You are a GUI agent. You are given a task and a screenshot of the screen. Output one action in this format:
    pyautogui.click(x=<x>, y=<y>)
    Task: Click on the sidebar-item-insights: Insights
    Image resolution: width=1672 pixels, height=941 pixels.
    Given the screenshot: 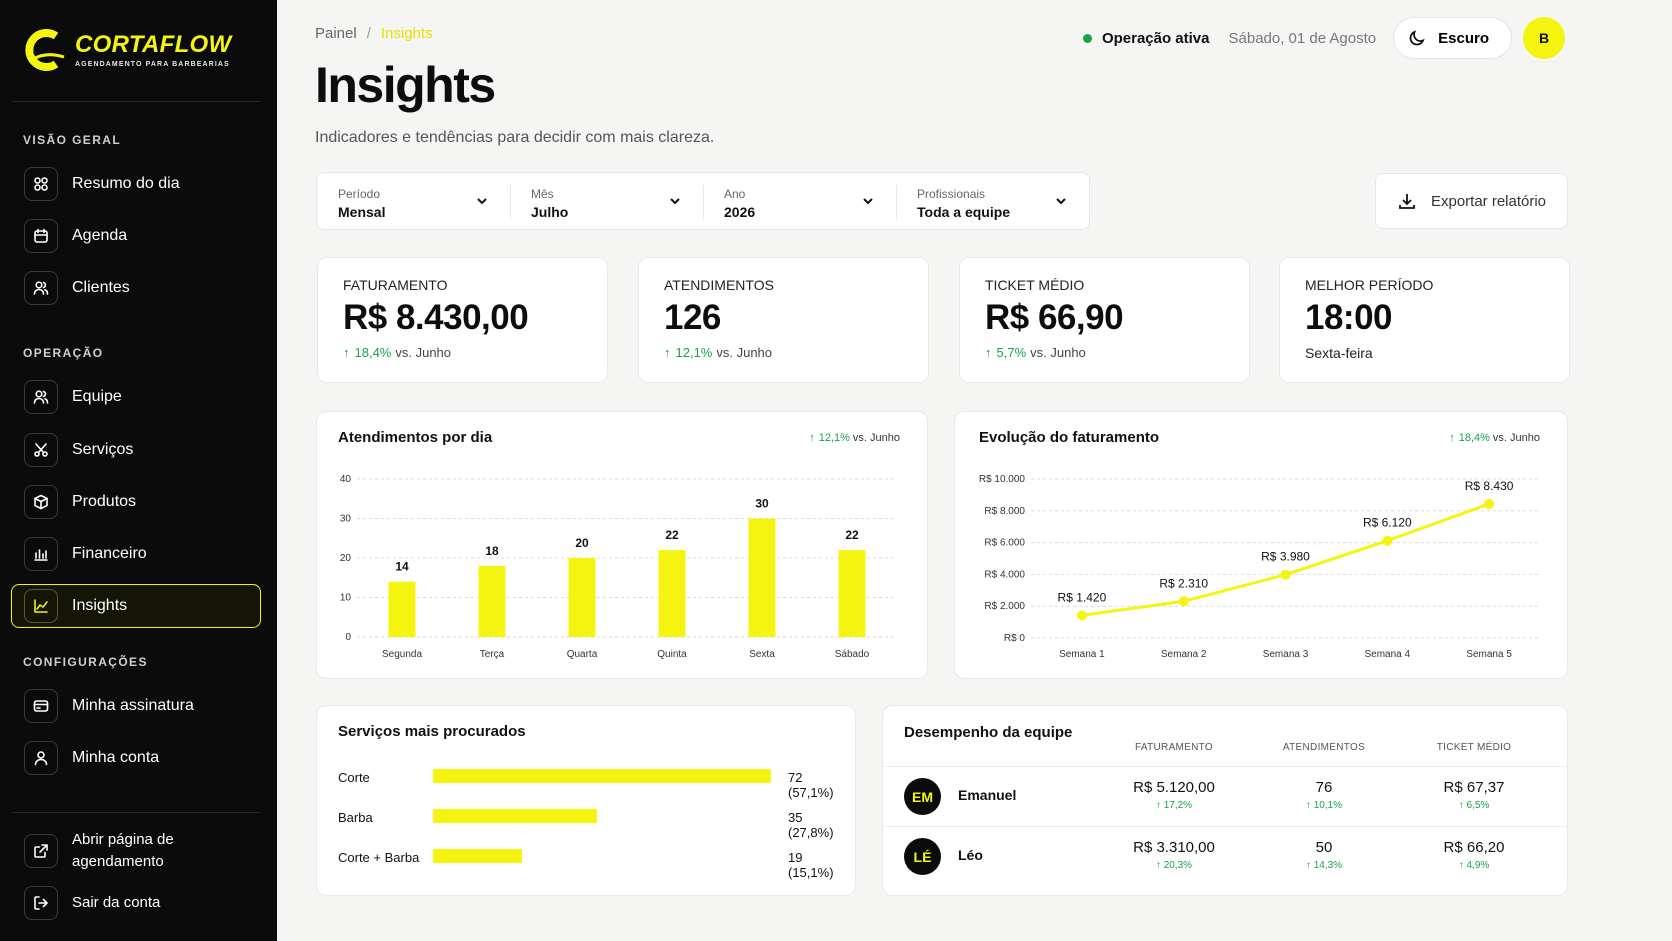 What is the action you would take?
    pyautogui.click(x=136, y=606)
    